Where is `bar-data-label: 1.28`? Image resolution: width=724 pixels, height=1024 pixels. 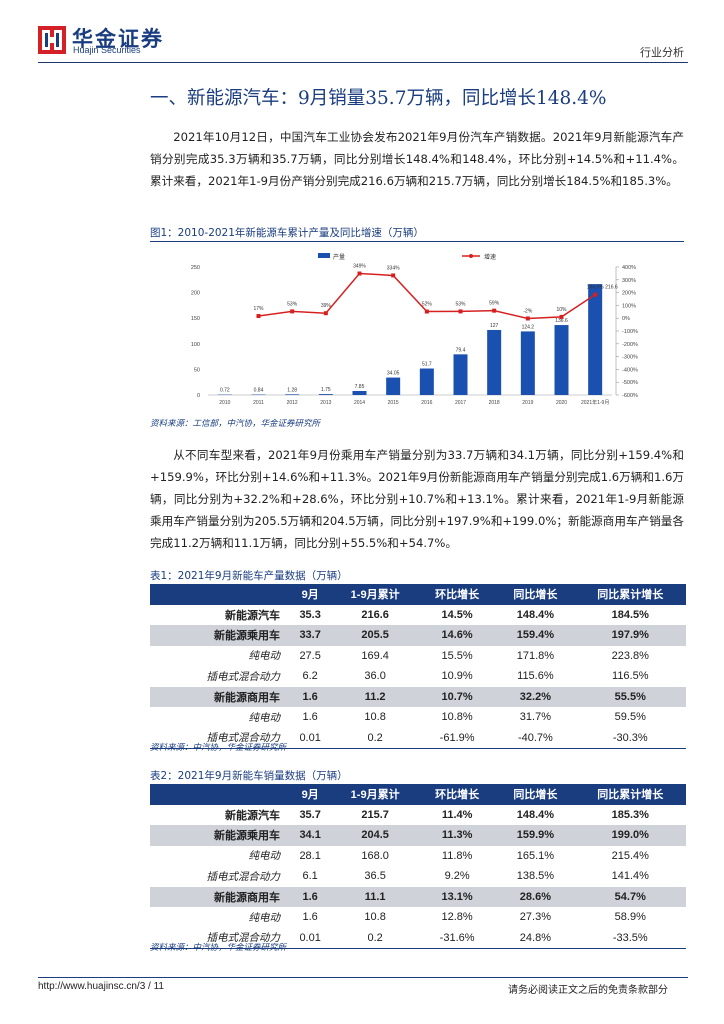 bar-data-label: 1.28 is located at coordinates (292, 390).